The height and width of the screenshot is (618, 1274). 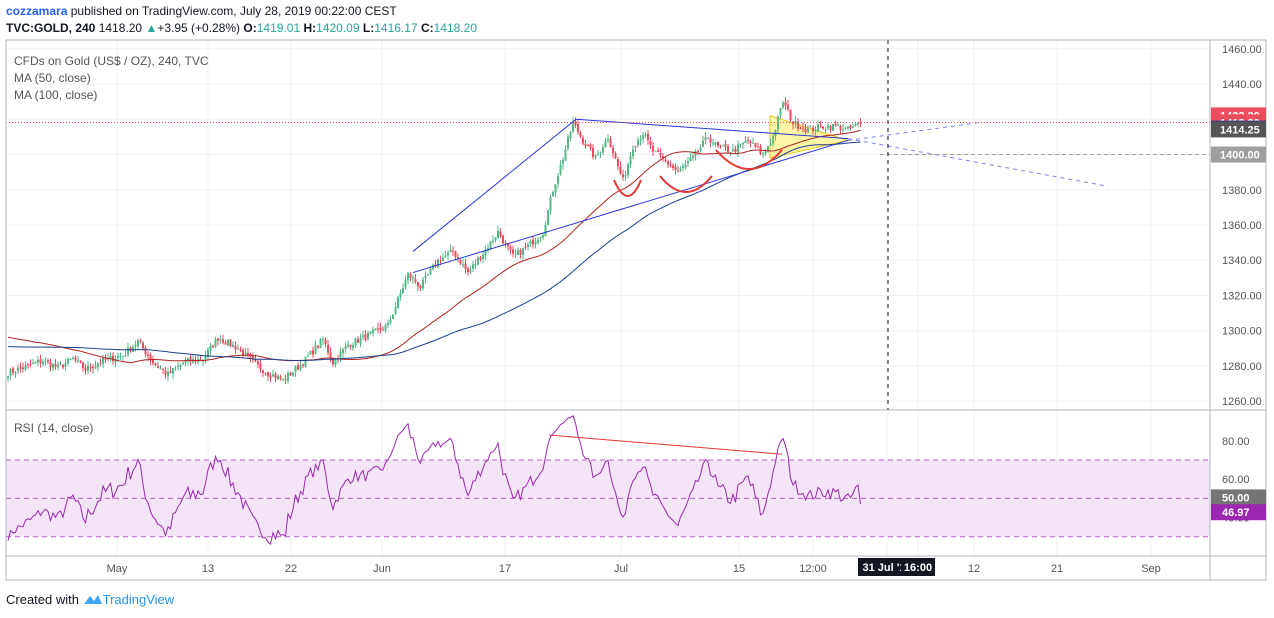 I want to click on annotations-back, so click(x=809, y=137).